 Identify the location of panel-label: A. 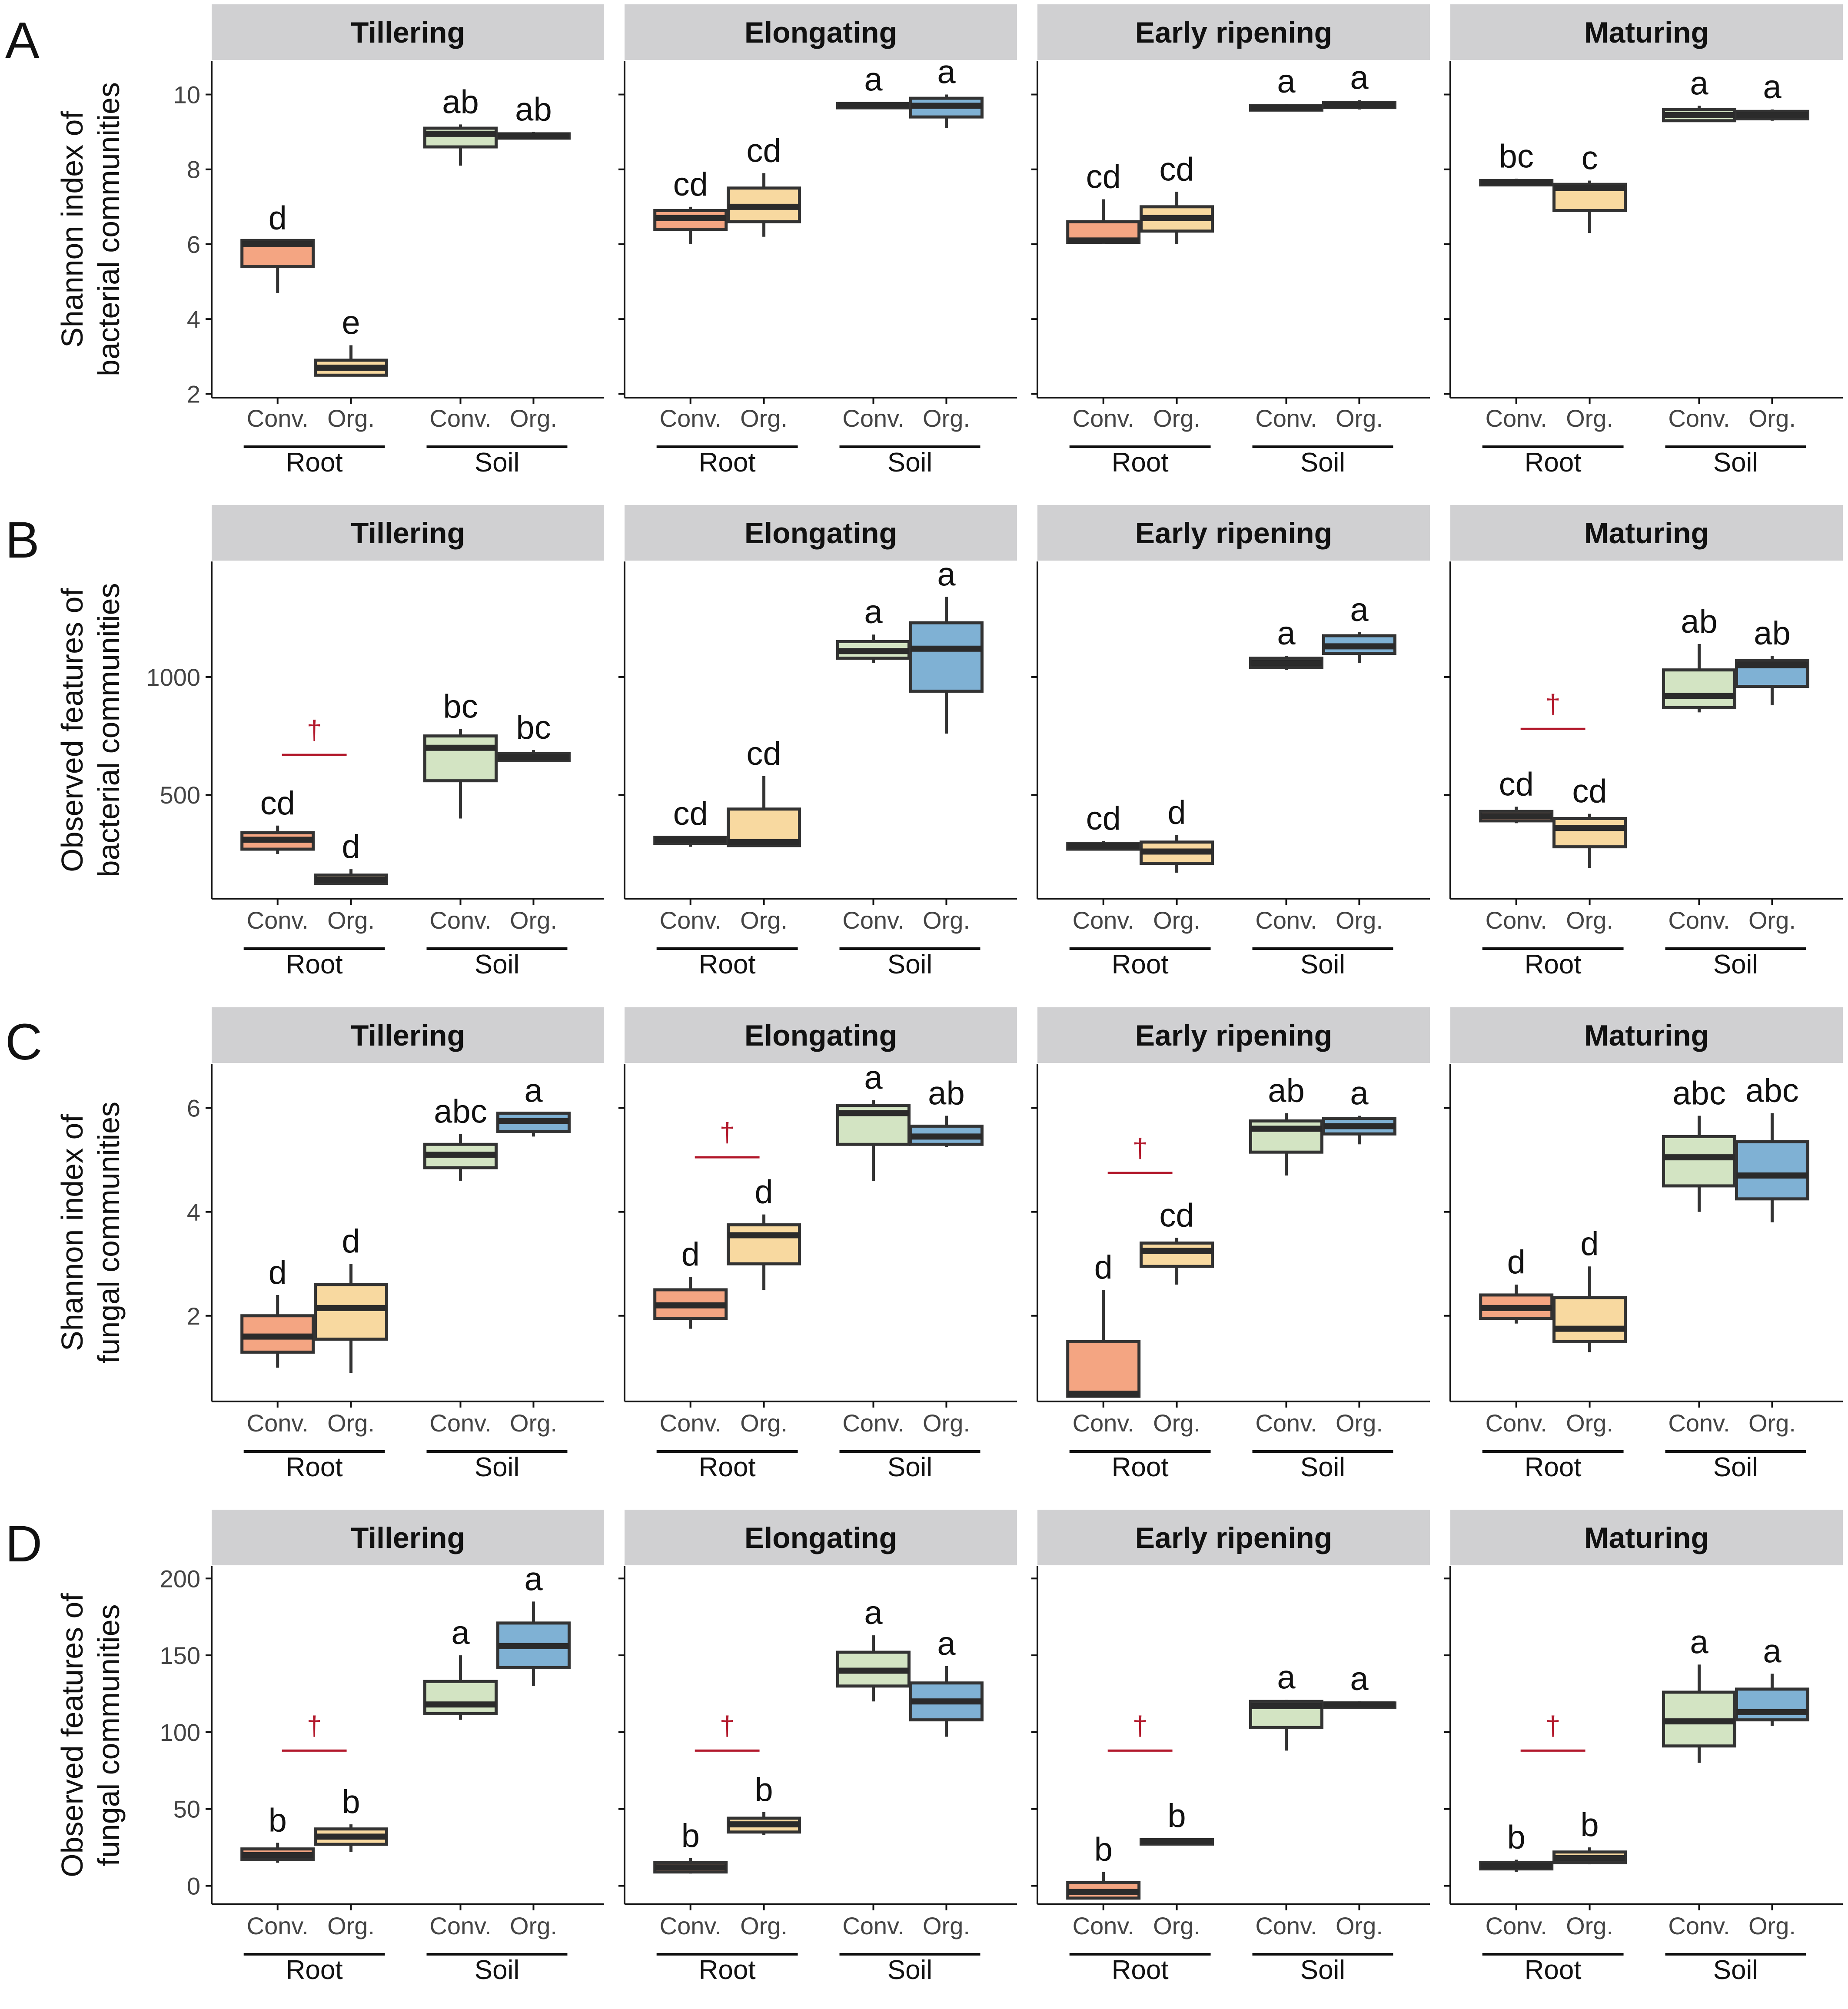
(22, 40).